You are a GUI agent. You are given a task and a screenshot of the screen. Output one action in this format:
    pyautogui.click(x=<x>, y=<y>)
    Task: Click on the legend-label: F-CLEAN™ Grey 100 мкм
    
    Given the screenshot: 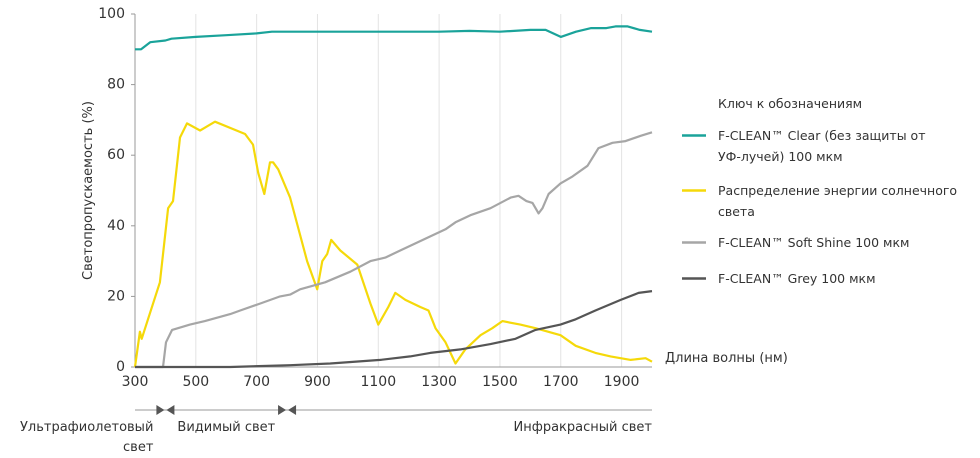 What is the action you would take?
    pyautogui.click(x=797, y=278)
    